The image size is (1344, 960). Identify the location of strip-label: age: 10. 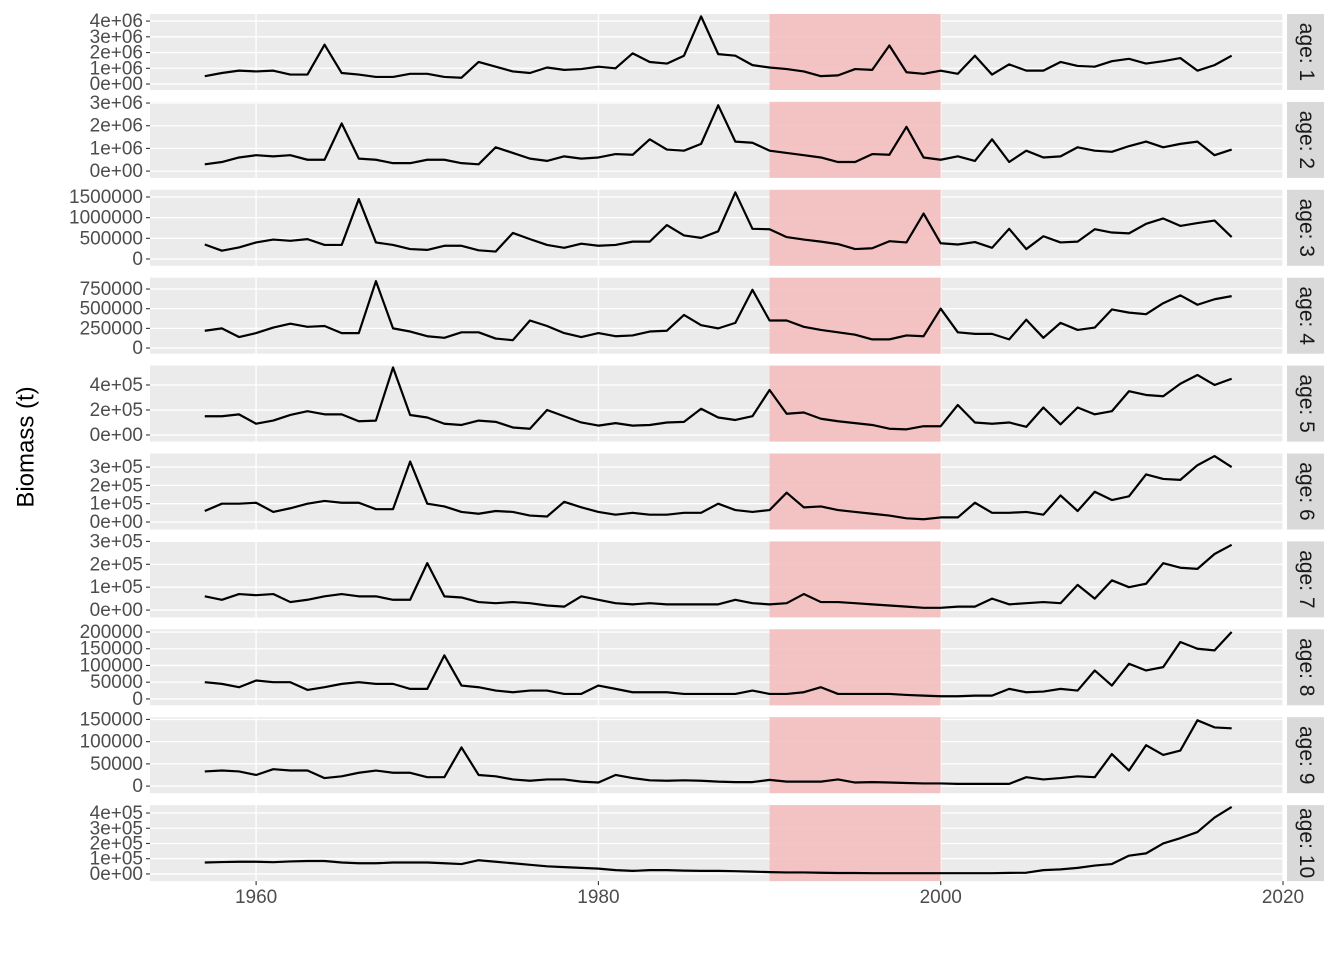
(1306, 843).